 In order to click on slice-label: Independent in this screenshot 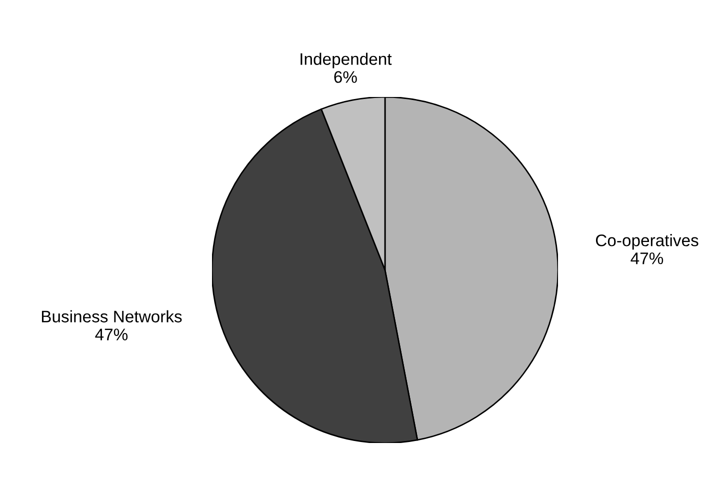, I will do `click(346, 60)`.